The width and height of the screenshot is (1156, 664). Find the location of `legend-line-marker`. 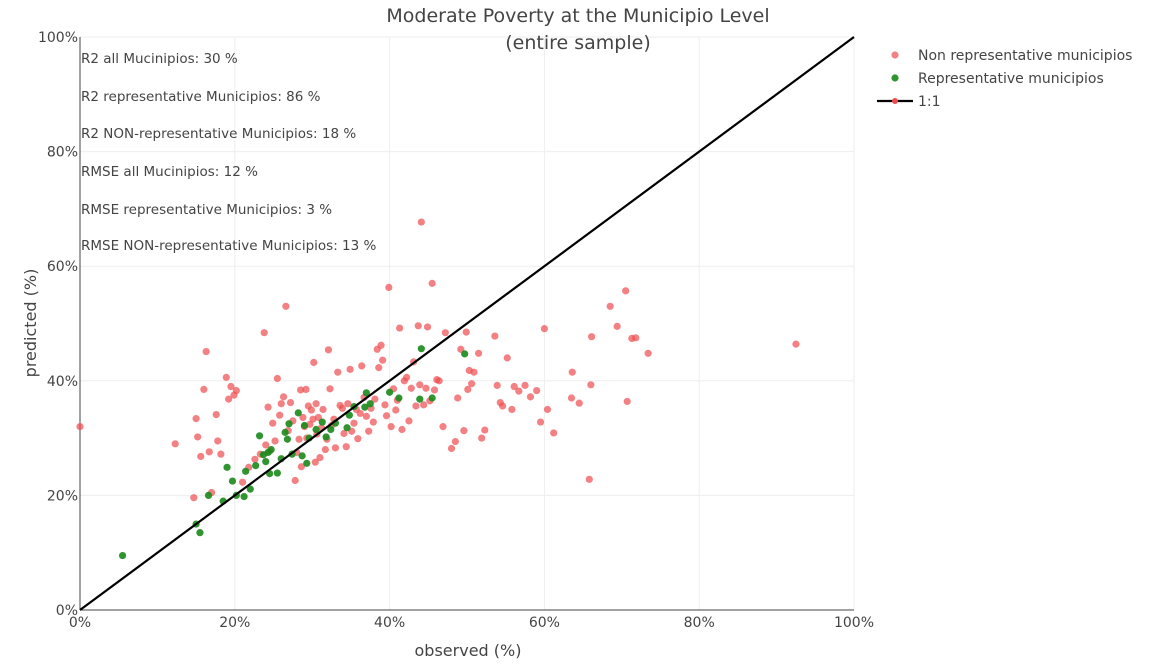

legend-line-marker is located at coordinates (895, 101).